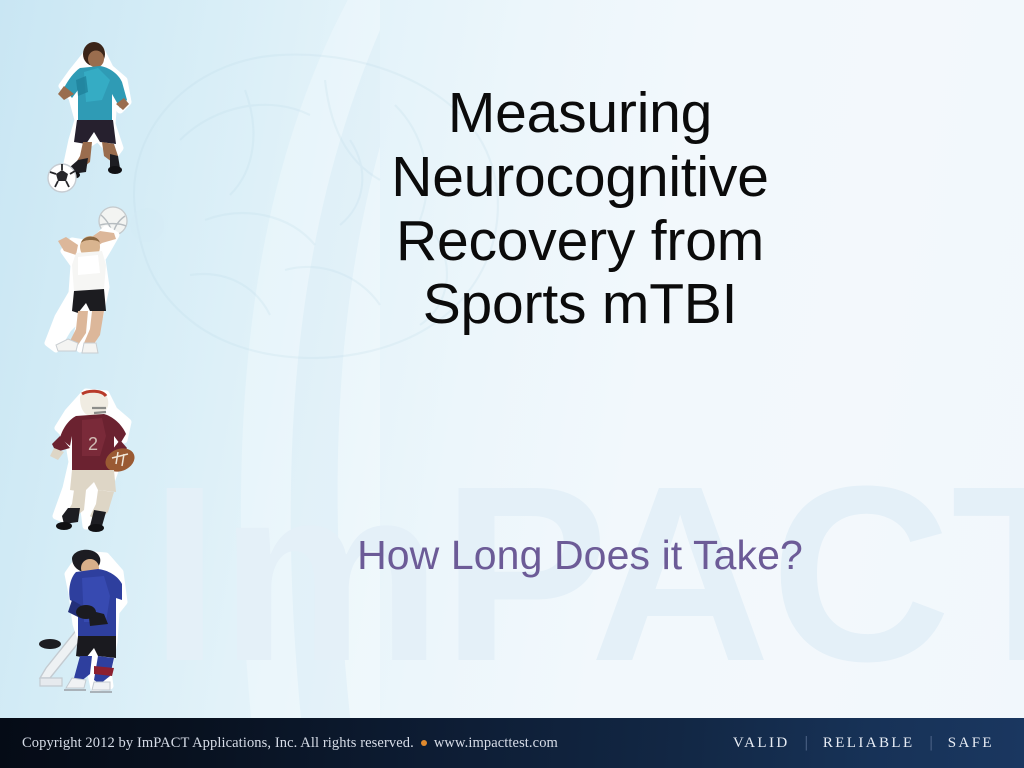 The width and height of the screenshot is (1024, 768). Describe the element at coordinates (50, 644) in the screenshot. I see `hockey-puck-icon` at that location.